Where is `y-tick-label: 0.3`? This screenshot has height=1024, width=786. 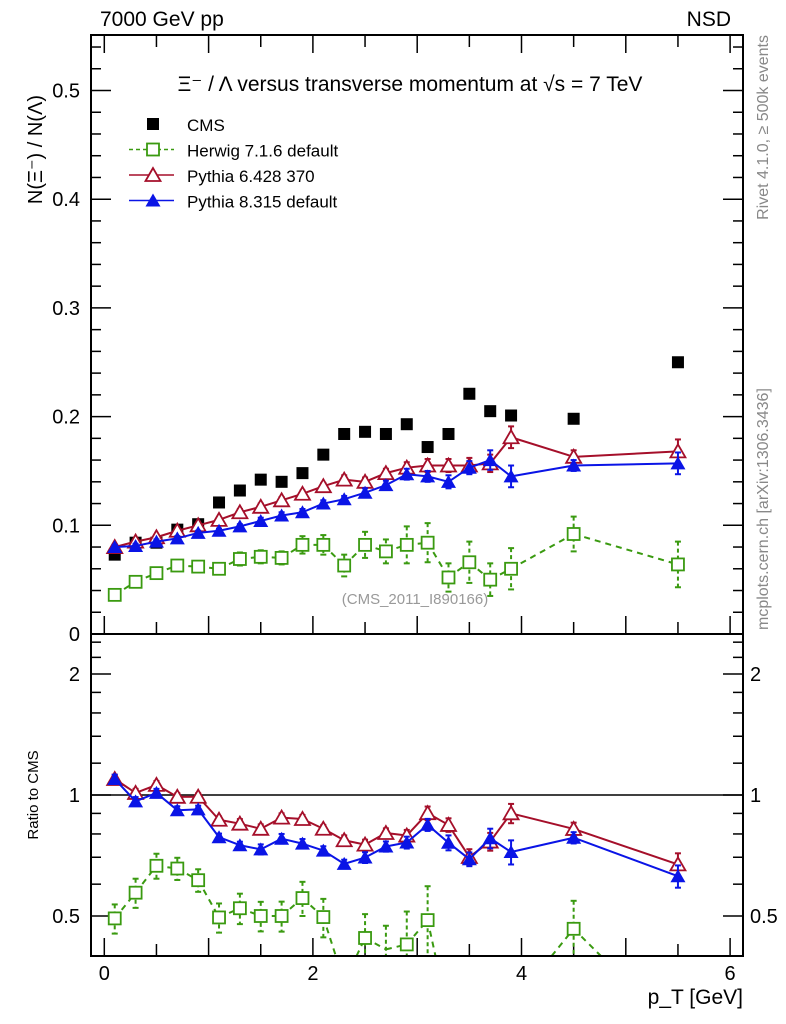
y-tick-label: 0.3 is located at coordinates (66, 309).